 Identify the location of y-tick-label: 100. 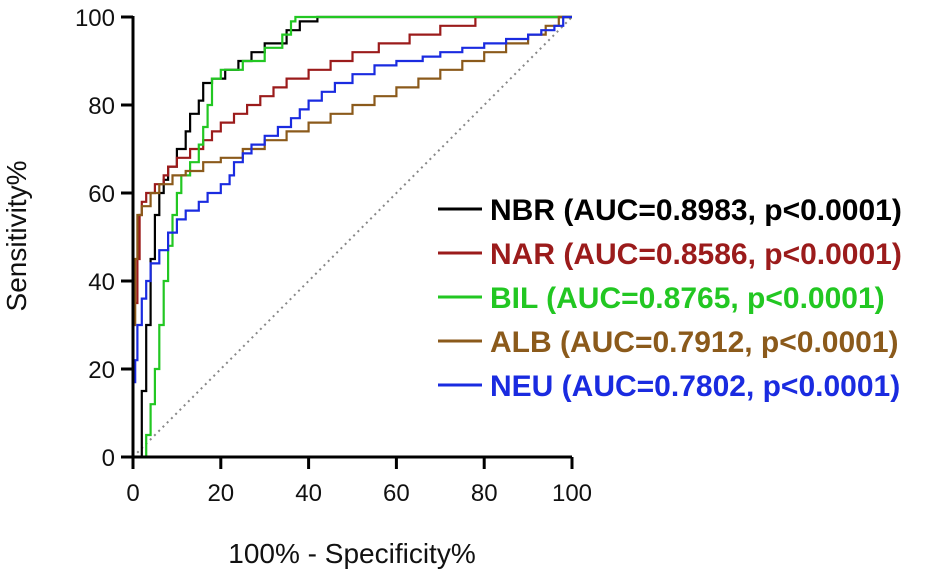
(95, 18).